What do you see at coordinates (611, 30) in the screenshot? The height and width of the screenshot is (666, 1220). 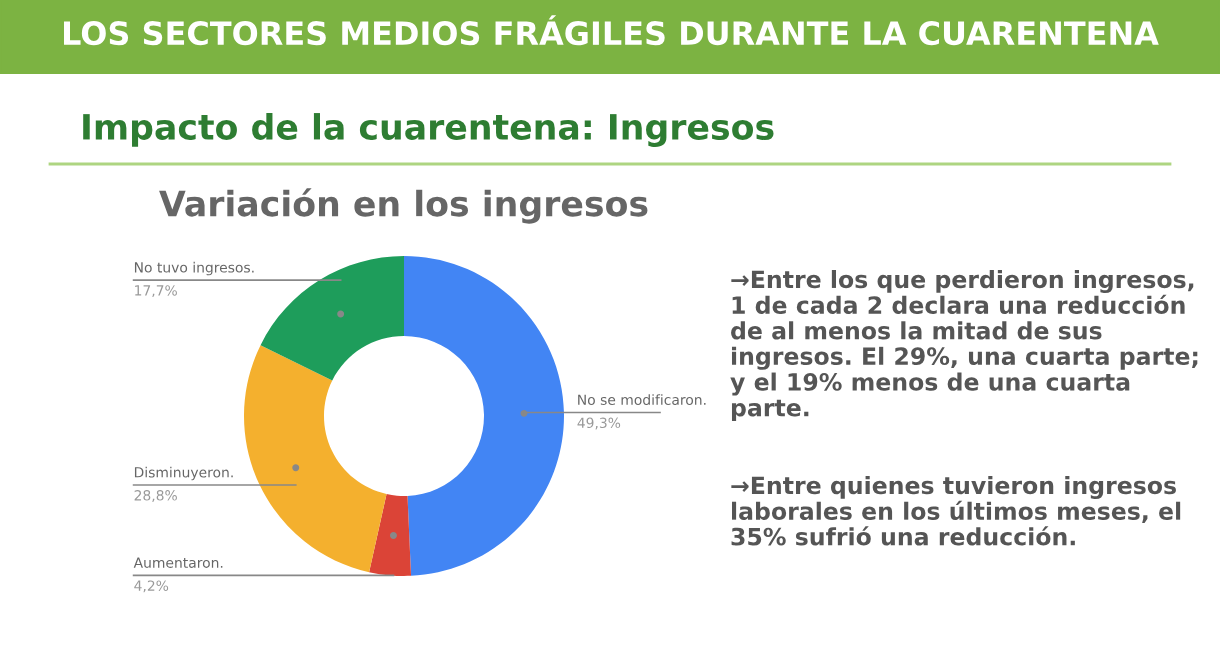 I see `chart-title: LOS SECTORES MEDIOS FRÁGILES DURANTE LA CUARENTENA` at bounding box center [611, 30].